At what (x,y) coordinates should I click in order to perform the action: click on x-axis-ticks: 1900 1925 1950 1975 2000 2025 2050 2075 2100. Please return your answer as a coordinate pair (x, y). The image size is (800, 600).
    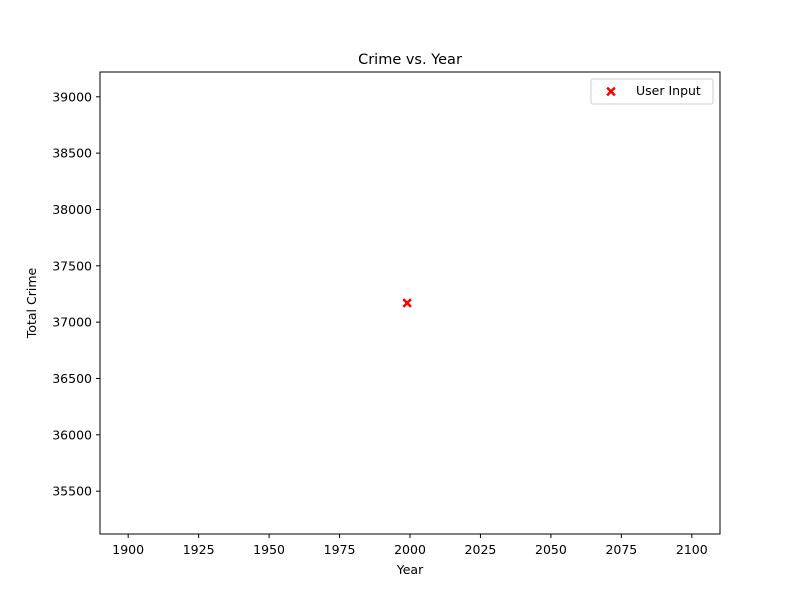
    Looking at the image, I should click on (410, 545).